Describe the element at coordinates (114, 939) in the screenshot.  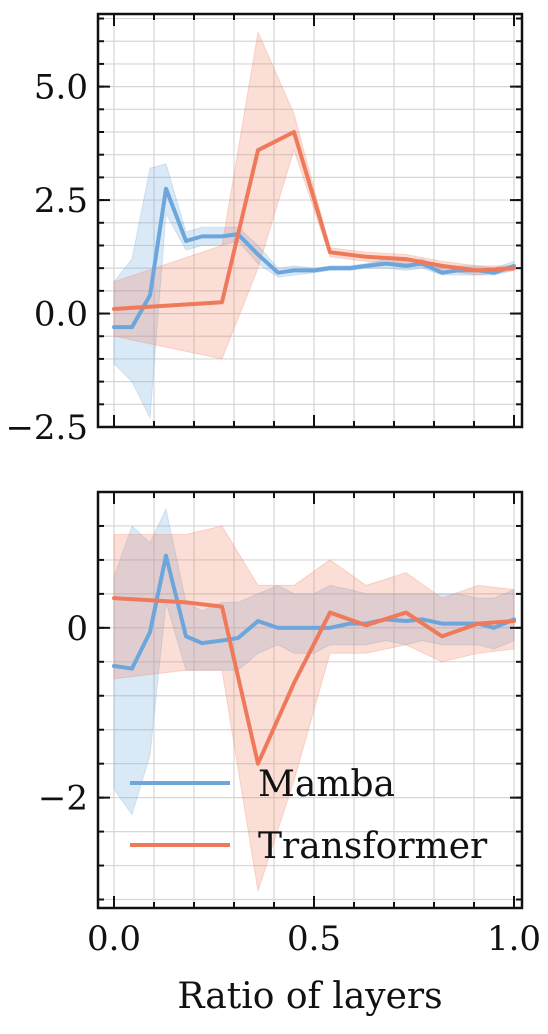
I see `x-tick-label: 0.0` at that location.